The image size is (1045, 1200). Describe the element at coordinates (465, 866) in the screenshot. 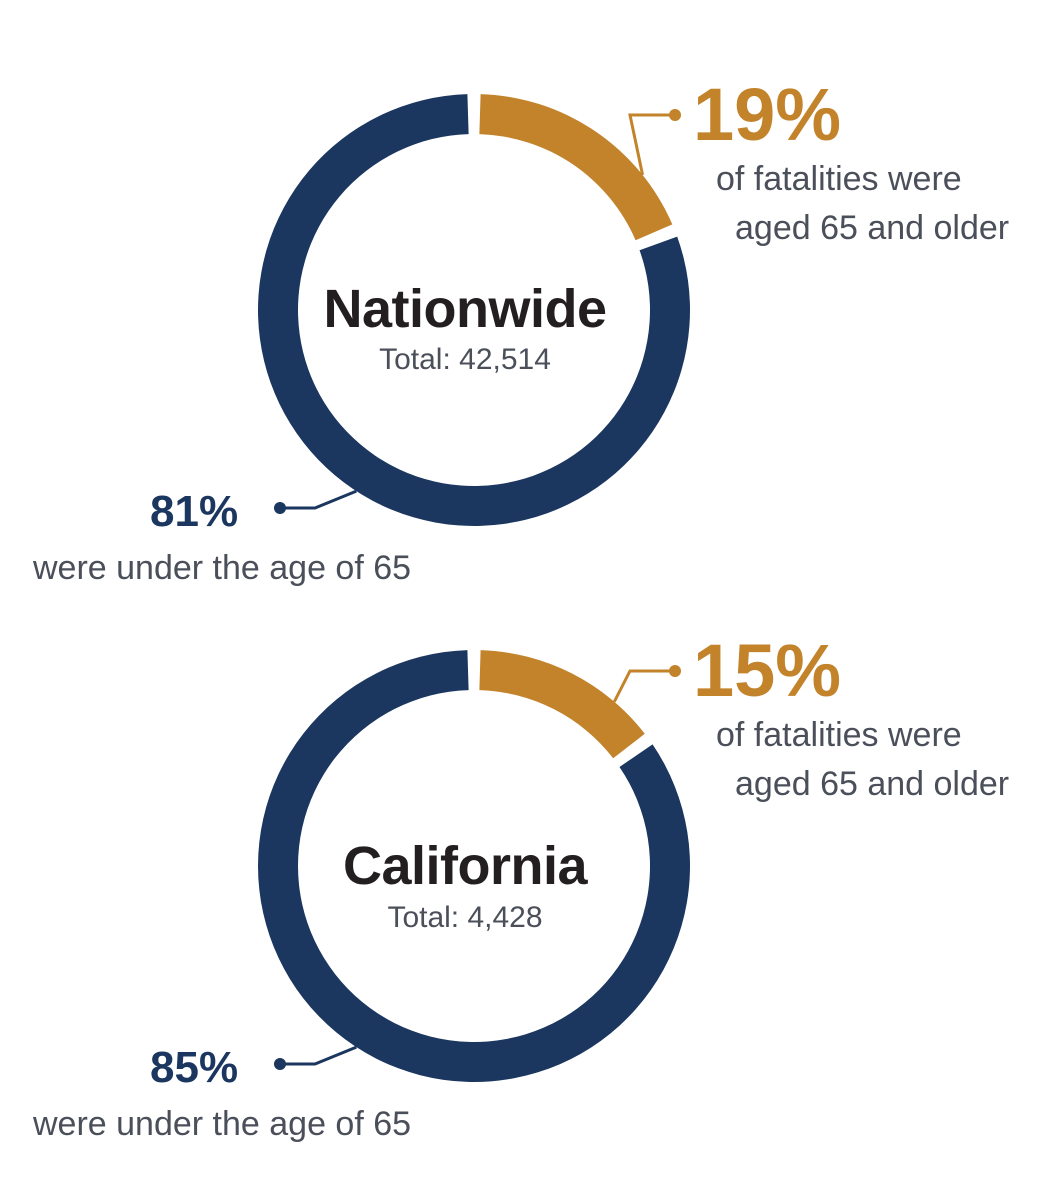

I see `chart-title: California` at that location.